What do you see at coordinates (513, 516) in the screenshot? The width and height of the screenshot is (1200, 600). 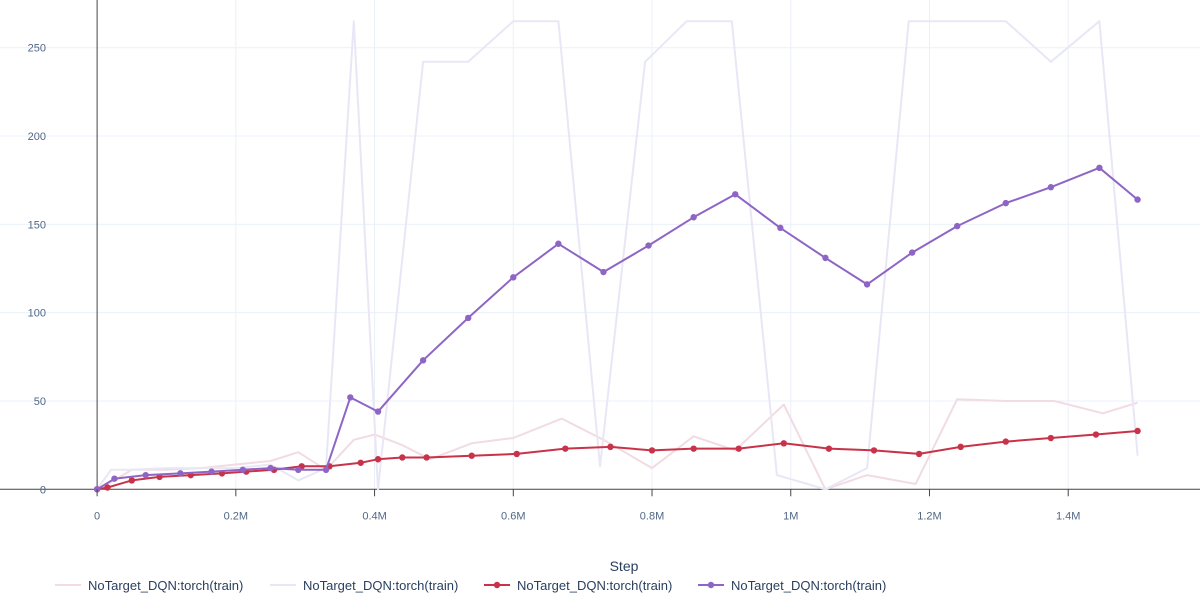 I see `x-tick-label: 0.6M` at bounding box center [513, 516].